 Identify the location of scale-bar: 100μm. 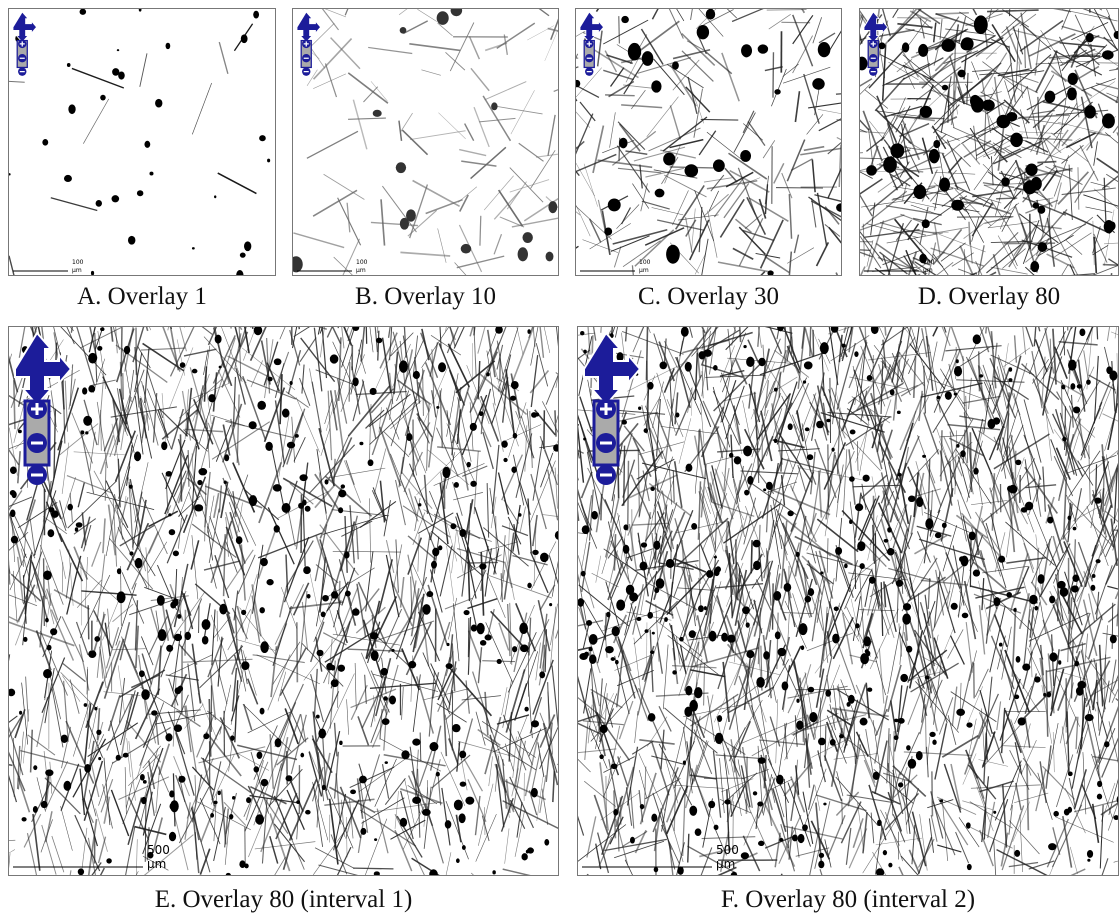
(899, 266).